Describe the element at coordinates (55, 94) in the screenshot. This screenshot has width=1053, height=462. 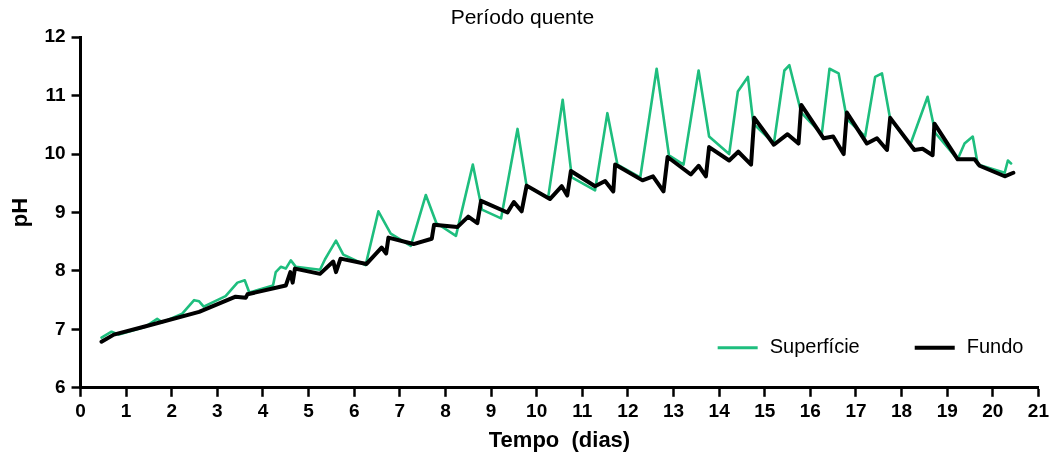
I see `y-tick-label: 11` at that location.